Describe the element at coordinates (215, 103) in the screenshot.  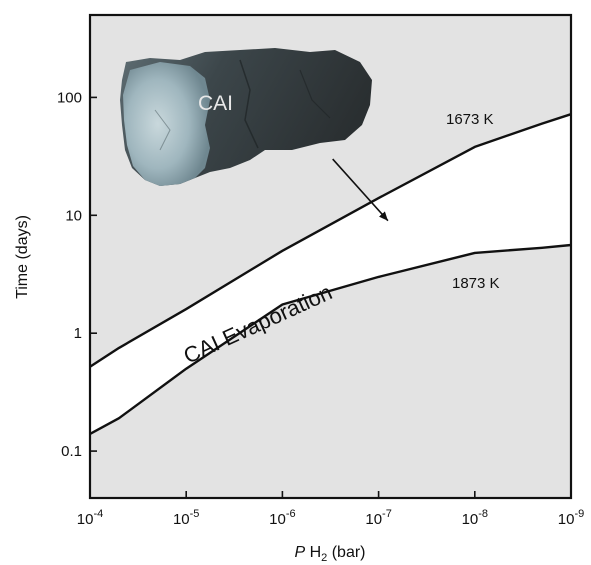
I see `photo-label: CAI` at that location.